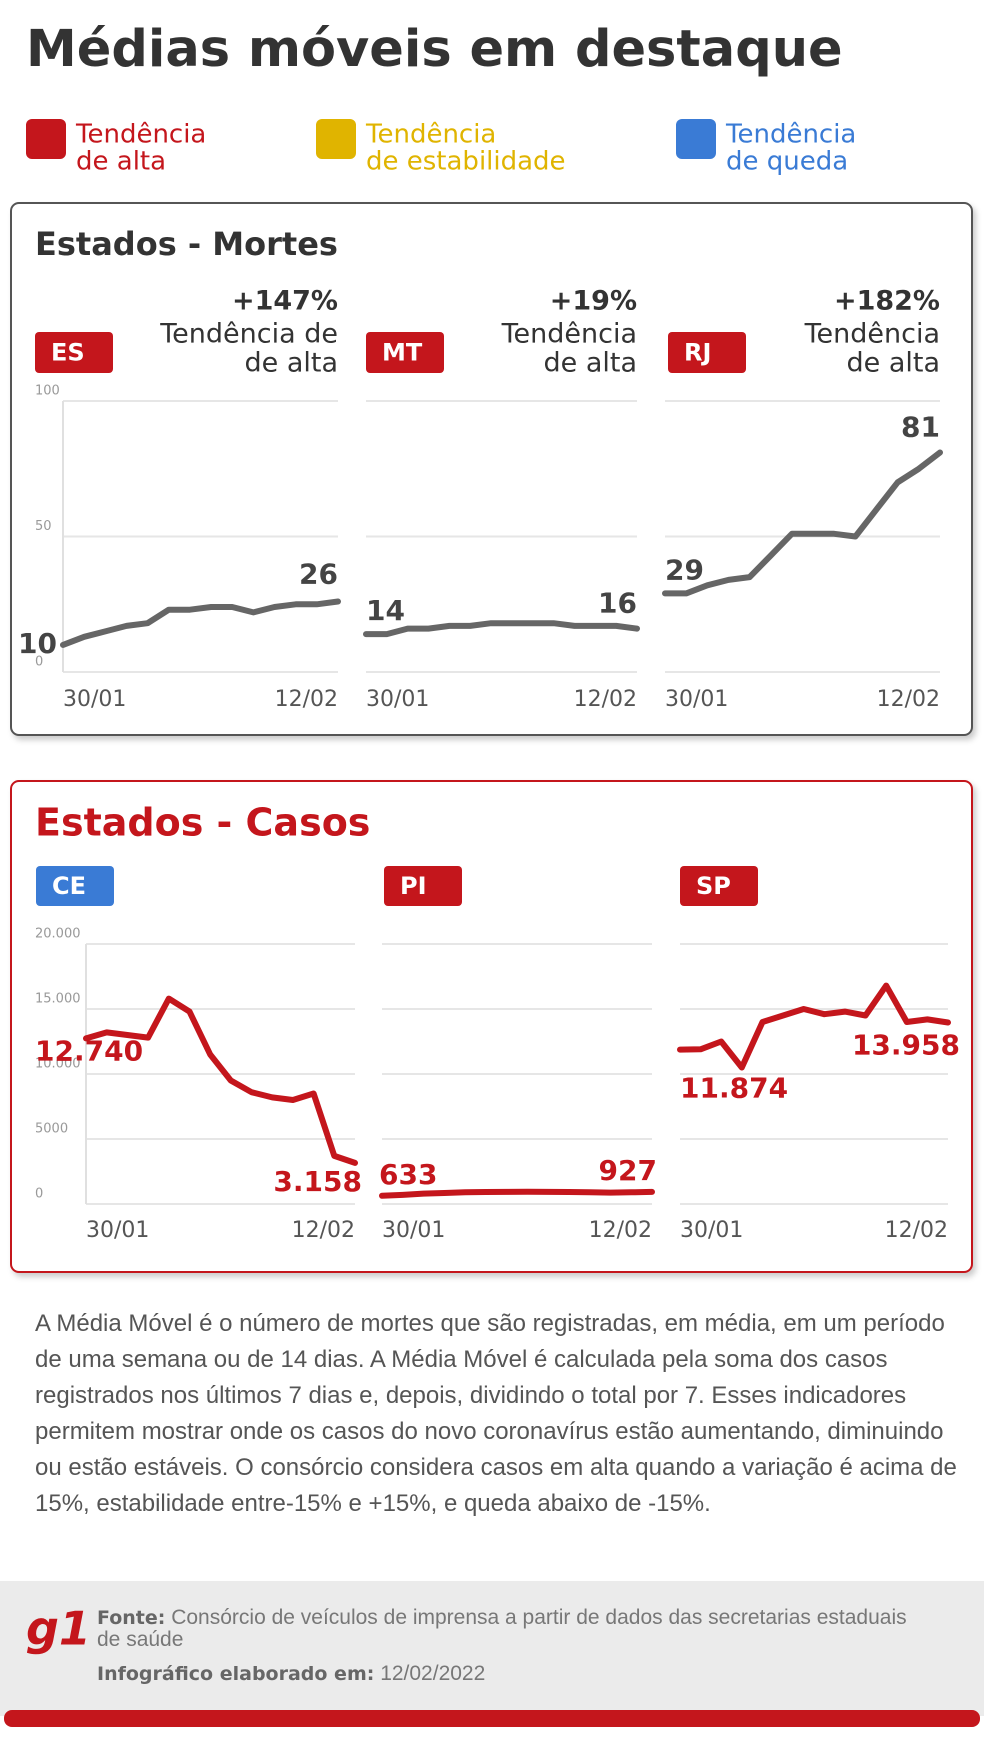 This screenshot has width=984, height=1738. I want to click on y-tick-label: 20.000, so click(58, 934).